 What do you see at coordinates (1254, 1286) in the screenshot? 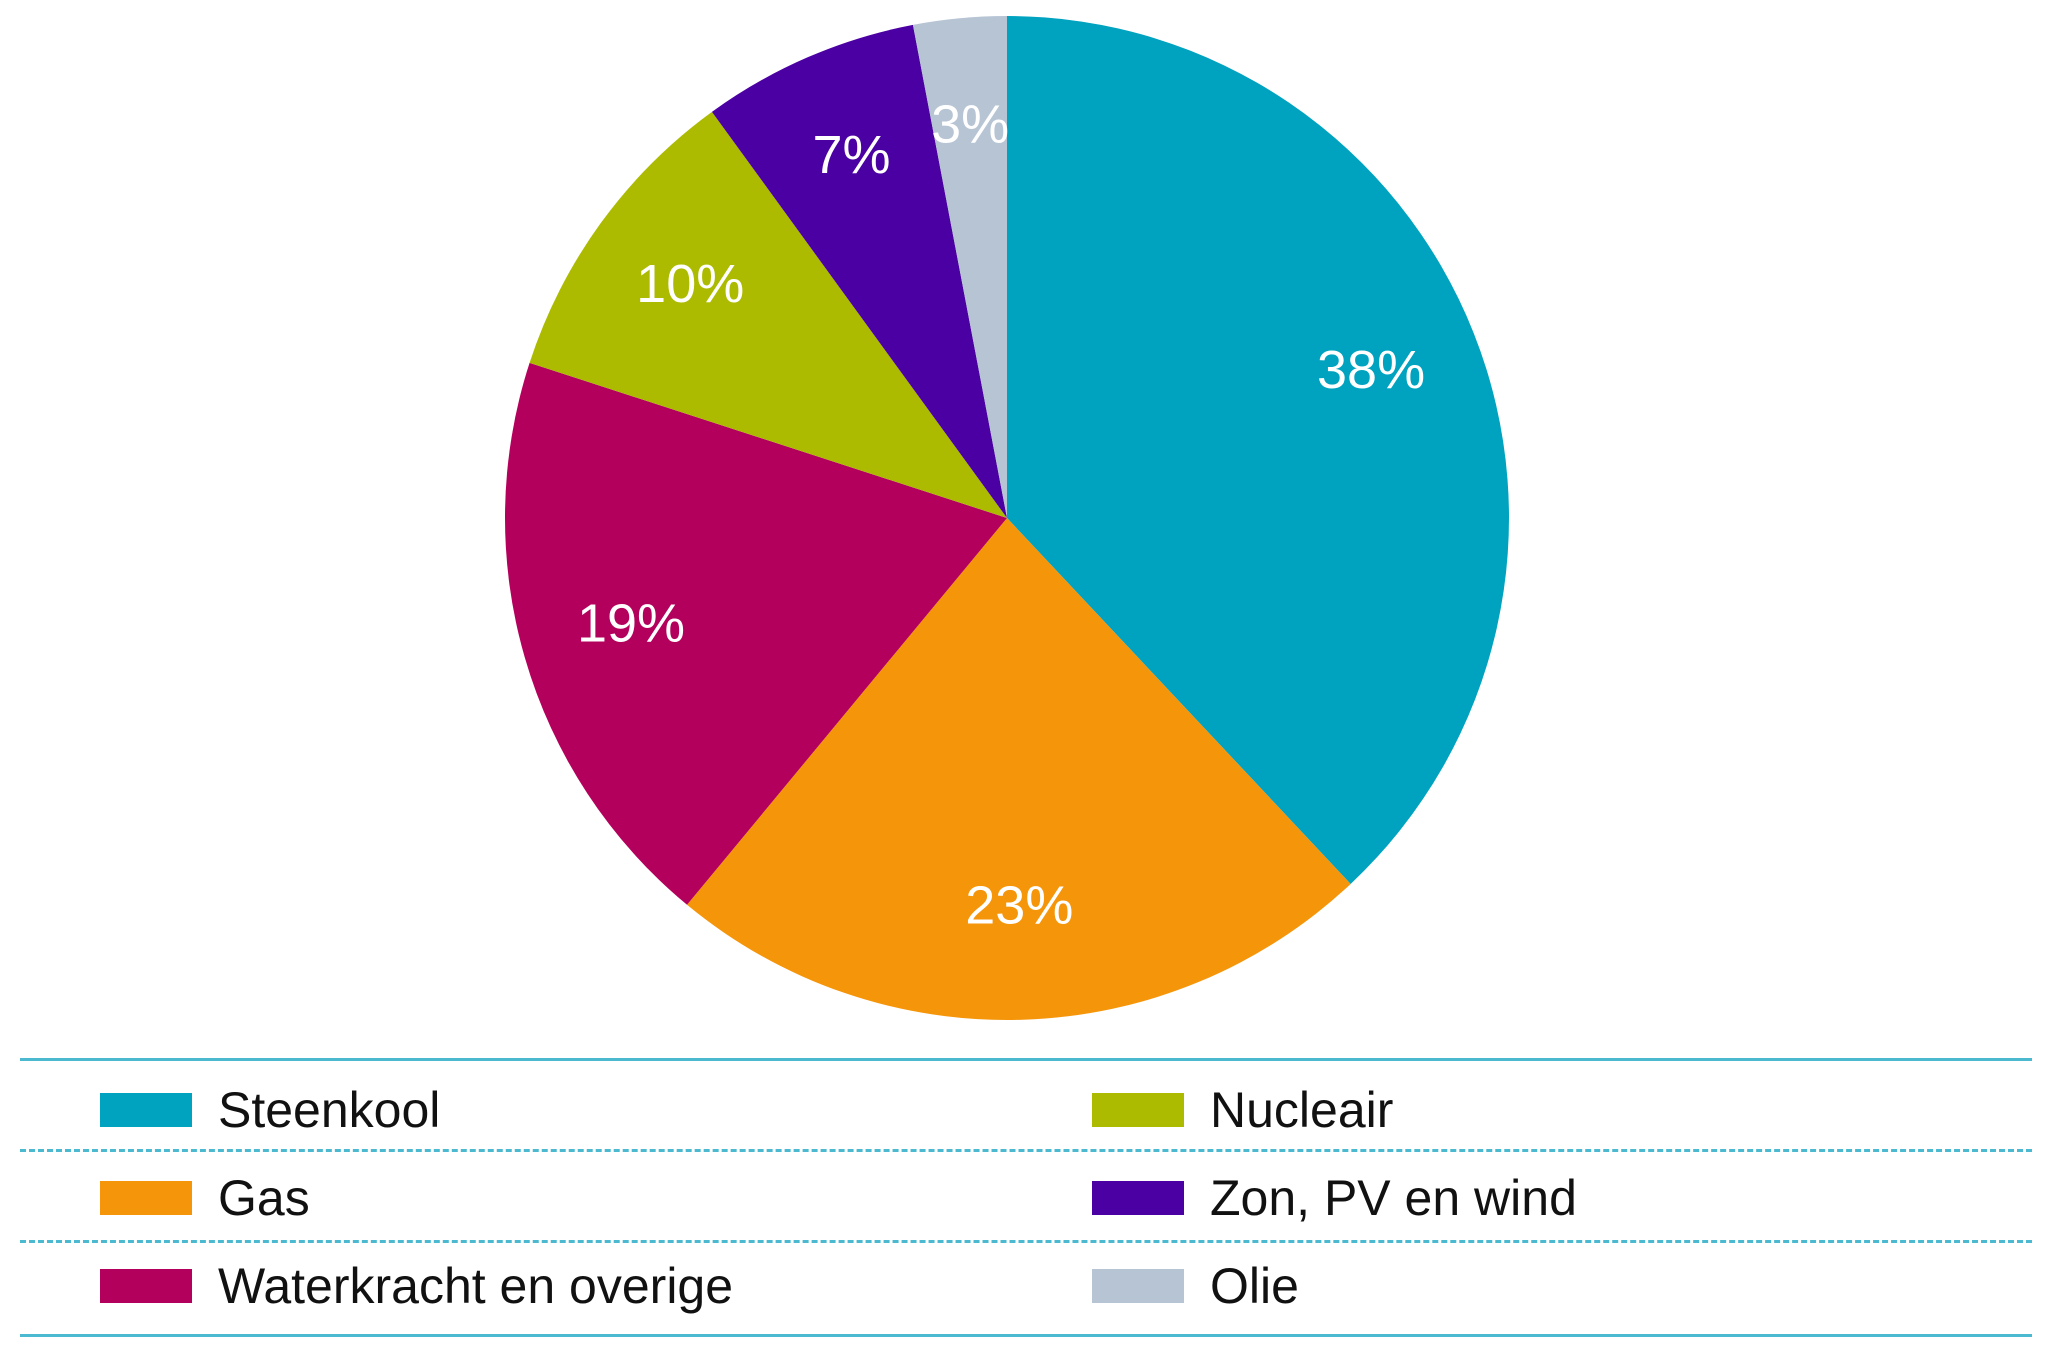
I see `legend-label: Olie` at bounding box center [1254, 1286].